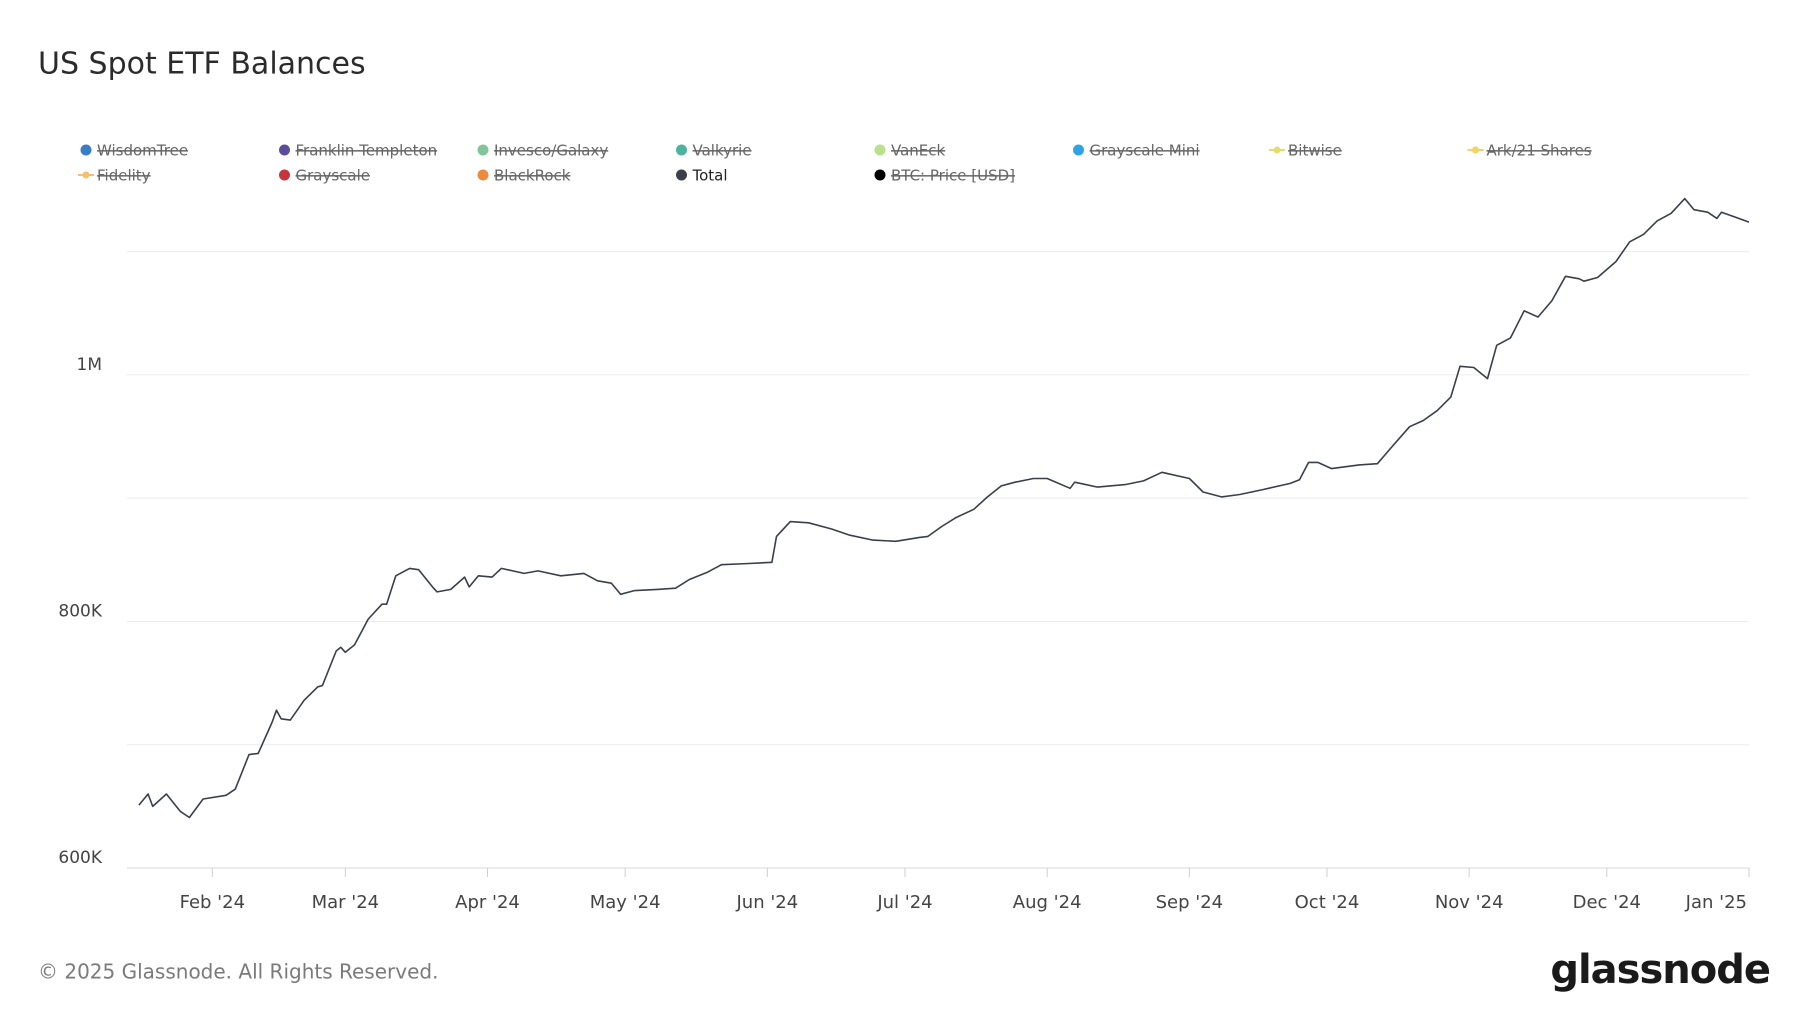 The width and height of the screenshot is (1800, 1017). Describe the element at coordinates (487, 902) in the screenshot. I see `x-tick-label: Apr '24` at that location.